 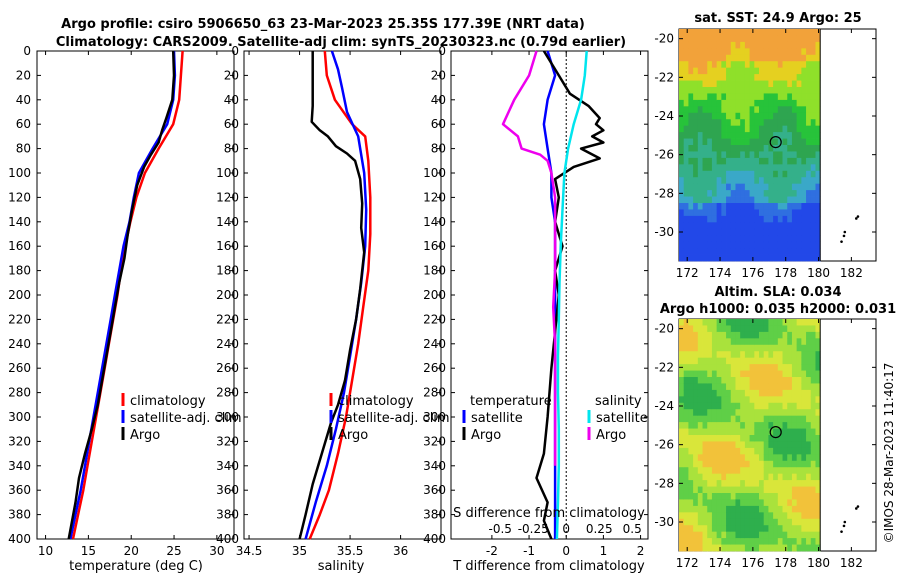 I want to click on diff-depth-tick-label: 160, so click(x=434, y=246).